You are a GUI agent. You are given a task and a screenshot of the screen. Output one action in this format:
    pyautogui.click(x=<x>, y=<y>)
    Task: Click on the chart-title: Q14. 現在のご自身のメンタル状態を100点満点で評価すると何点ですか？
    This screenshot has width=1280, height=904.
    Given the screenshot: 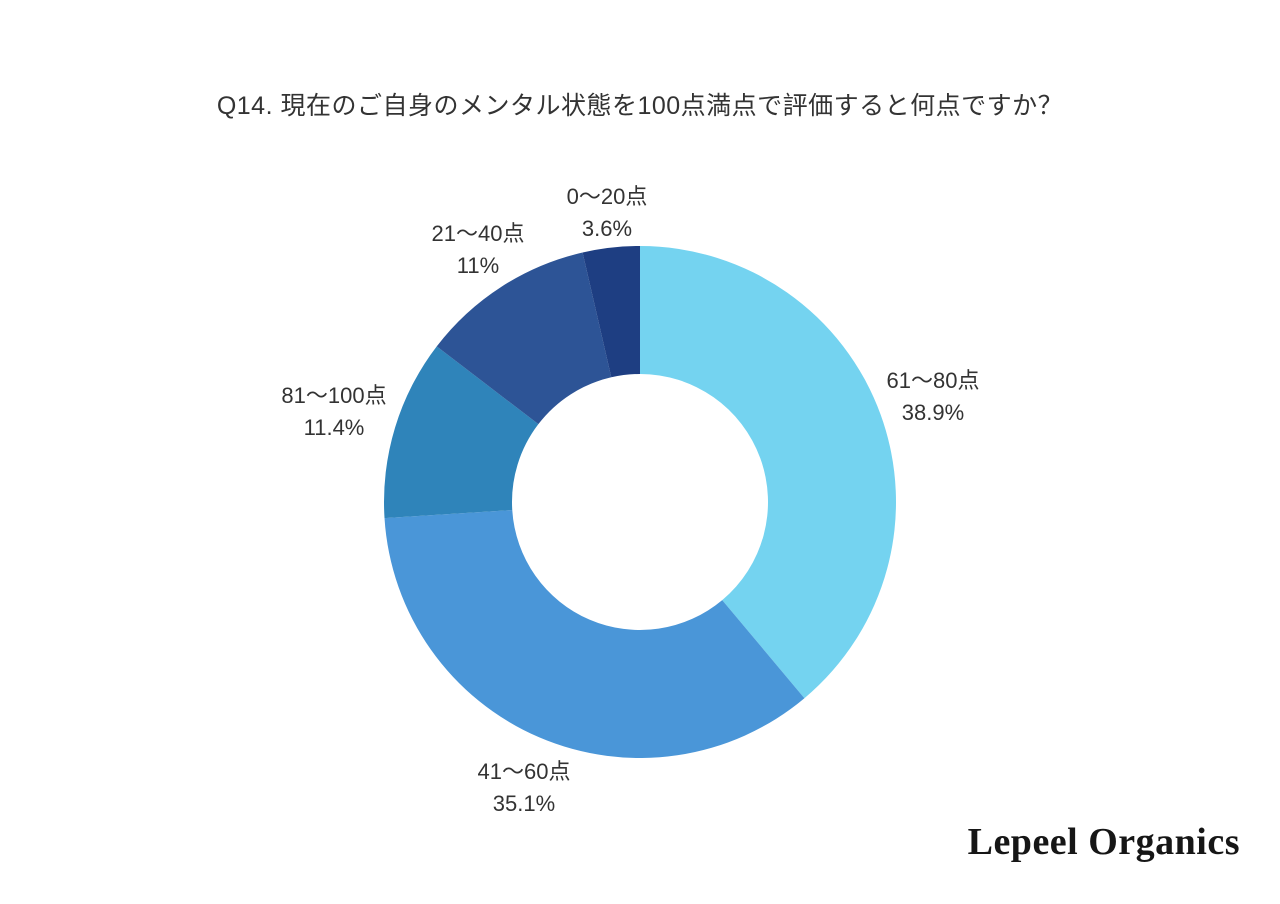 What is the action you would take?
    pyautogui.click(x=640, y=106)
    